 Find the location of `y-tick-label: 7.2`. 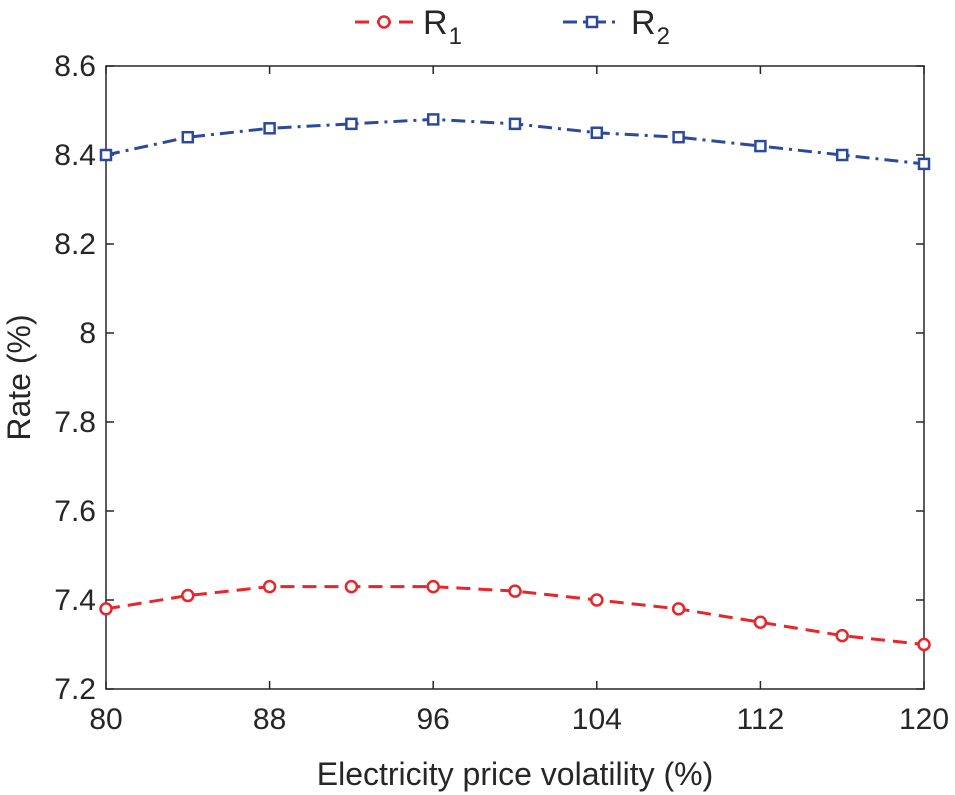

y-tick-label: 7.2 is located at coordinates (75, 689).